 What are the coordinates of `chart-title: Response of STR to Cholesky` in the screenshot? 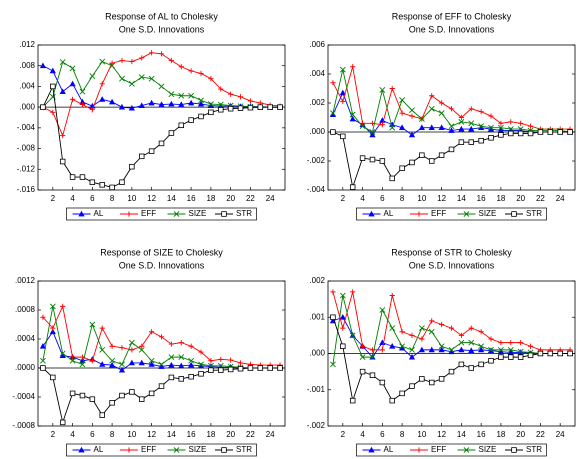 It's located at (451, 252).